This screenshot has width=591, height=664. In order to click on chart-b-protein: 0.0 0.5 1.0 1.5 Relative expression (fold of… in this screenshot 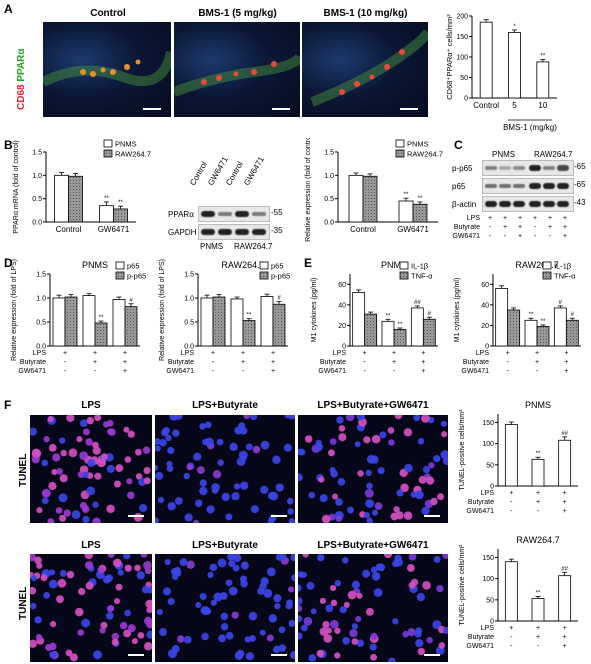, I will do `click(374, 190)`.